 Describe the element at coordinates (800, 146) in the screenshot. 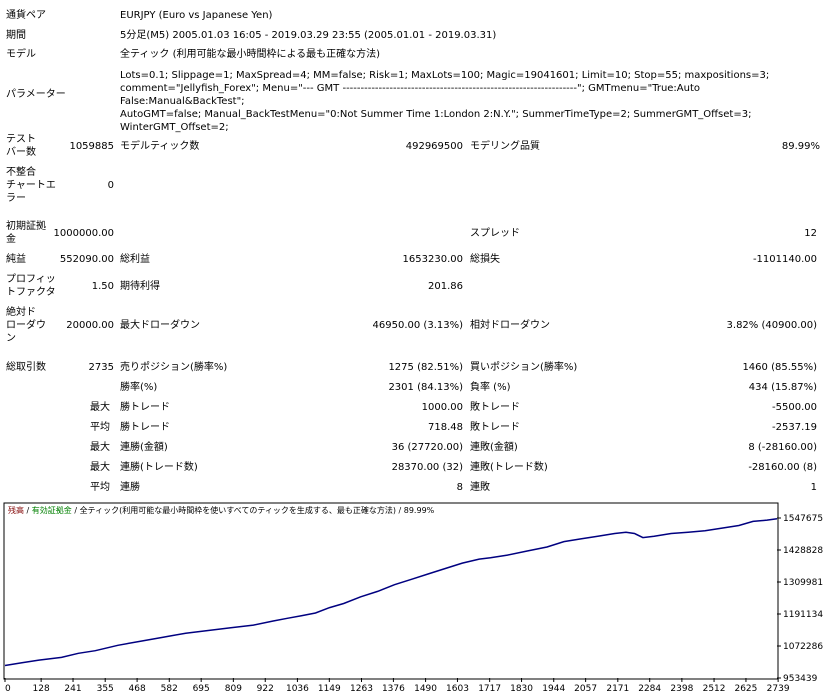

I see `quality-value: 89.99%` at that location.